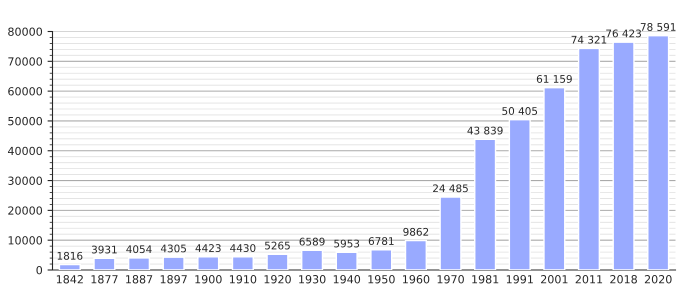  What do you see at coordinates (25, 31) in the screenshot?
I see `y-tick-label: 80000` at bounding box center [25, 31].